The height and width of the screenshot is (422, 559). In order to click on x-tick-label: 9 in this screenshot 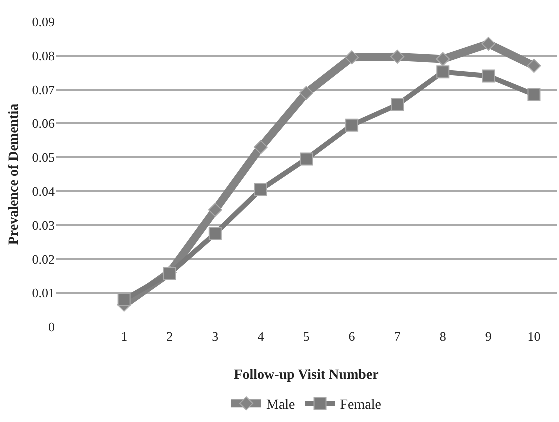, I will do `click(488, 336)`.